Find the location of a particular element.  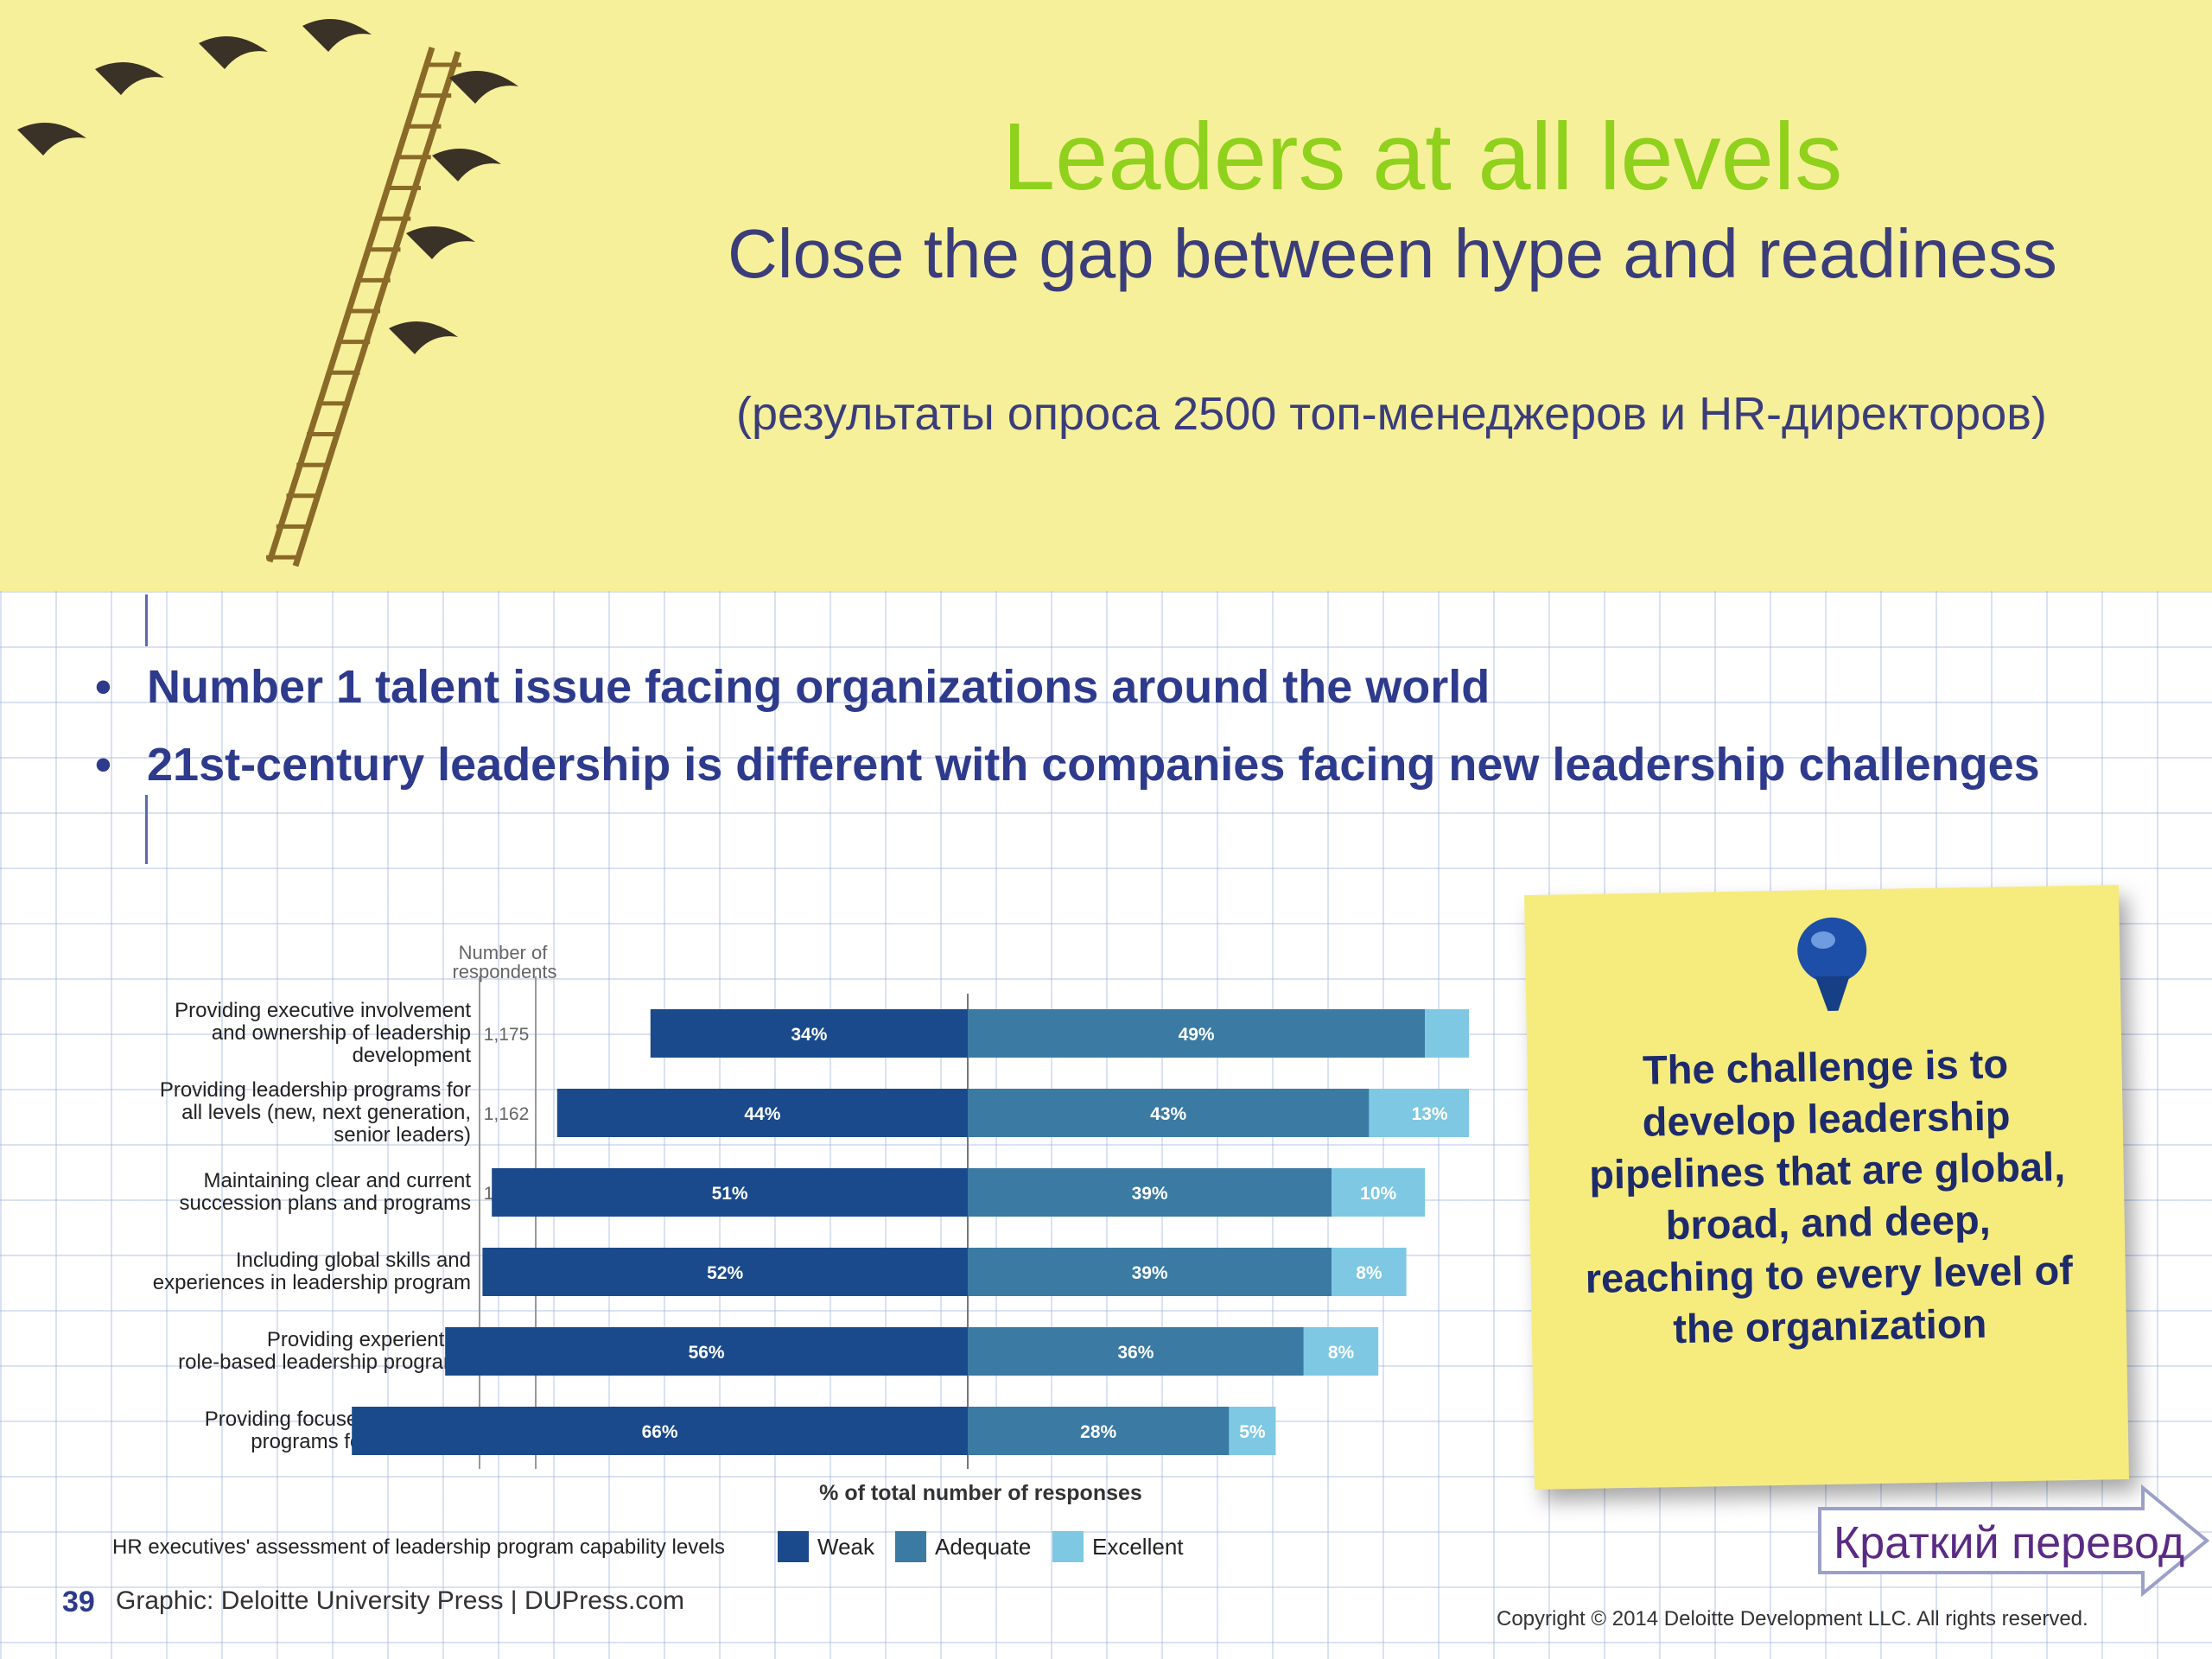

respondents-value: 1,175 is located at coordinates (507, 1035).